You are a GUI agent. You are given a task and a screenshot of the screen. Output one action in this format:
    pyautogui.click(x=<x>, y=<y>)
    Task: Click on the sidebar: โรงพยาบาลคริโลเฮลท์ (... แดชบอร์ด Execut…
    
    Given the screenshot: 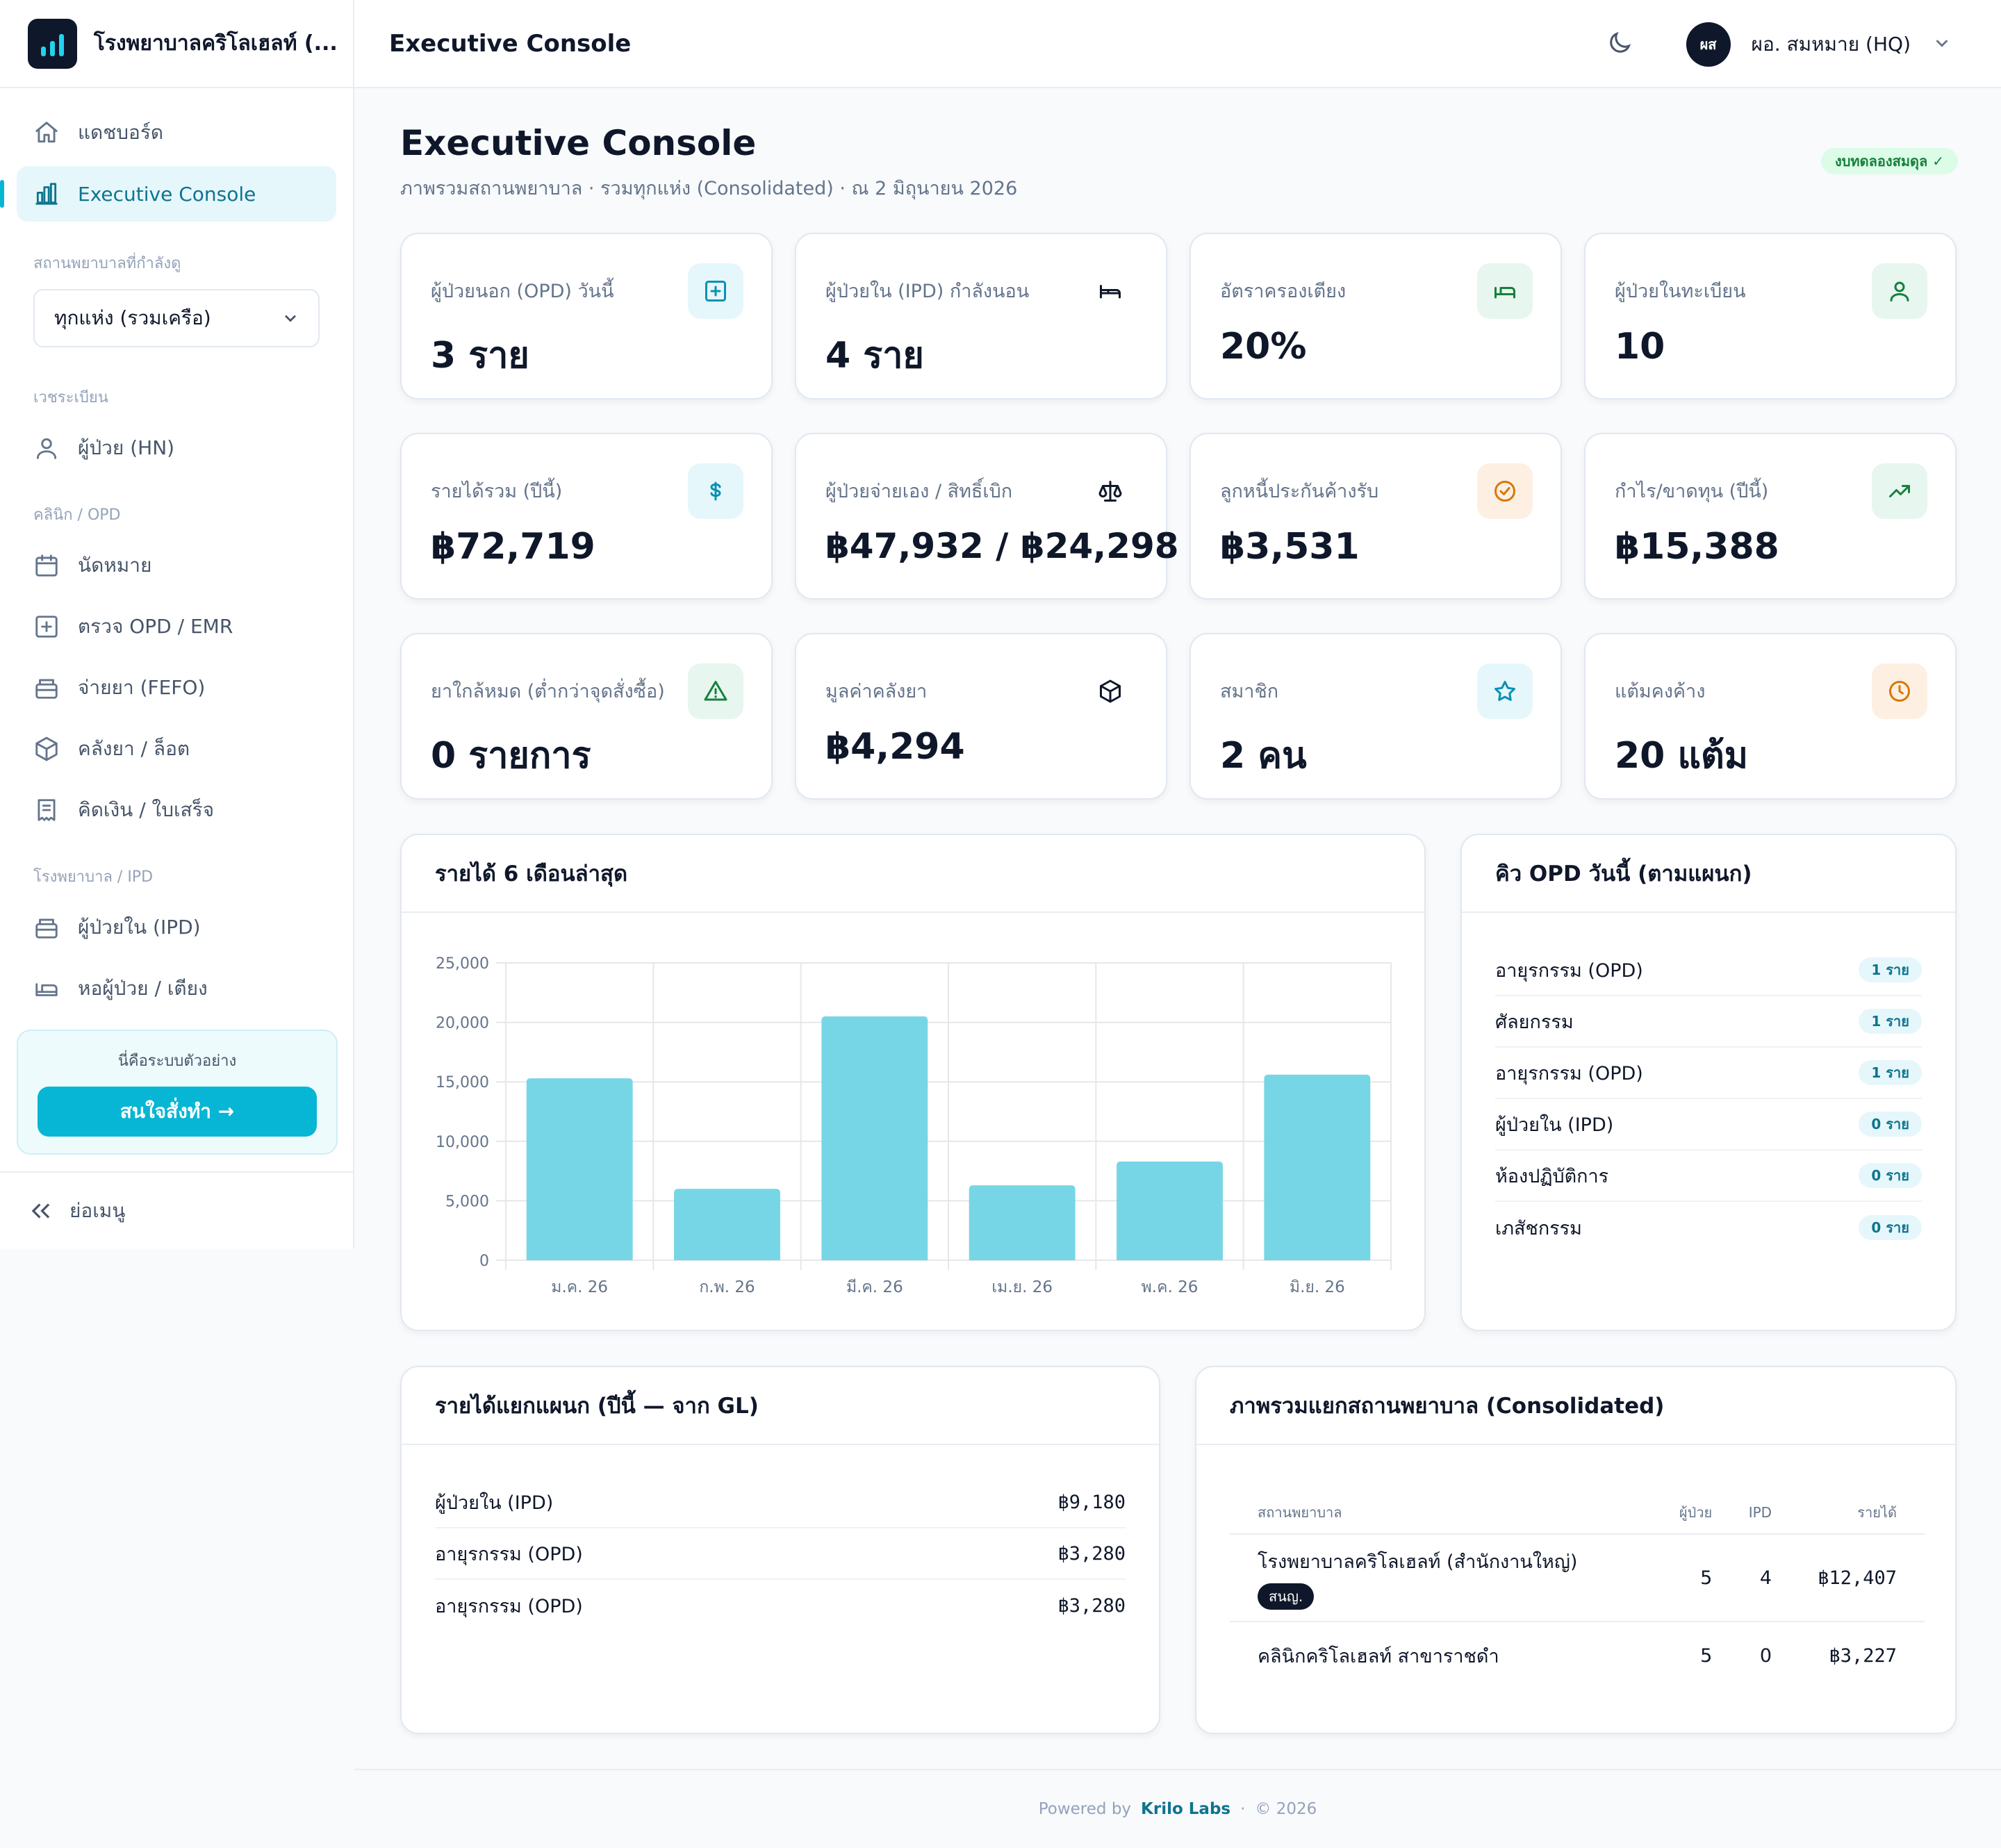 What is the action you would take?
    pyautogui.click(x=177, y=625)
    